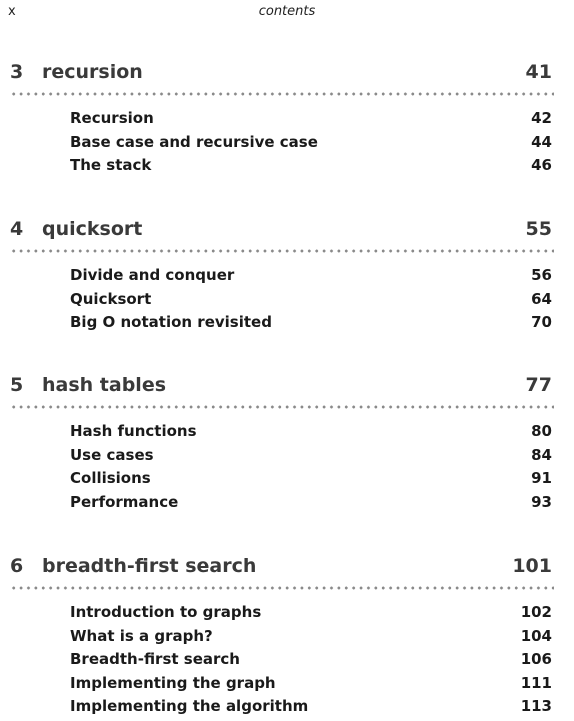 This screenshot has width=574, height=721. I want to click on section-page: 104, so click(536, 635).